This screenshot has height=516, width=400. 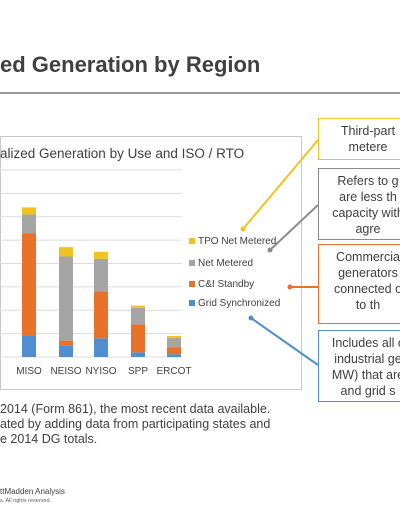 What do you see at coordinates (32, 491) in the screenshot?
I see `source-label: ttMadden Analysis` at bounding box center [32, 491].